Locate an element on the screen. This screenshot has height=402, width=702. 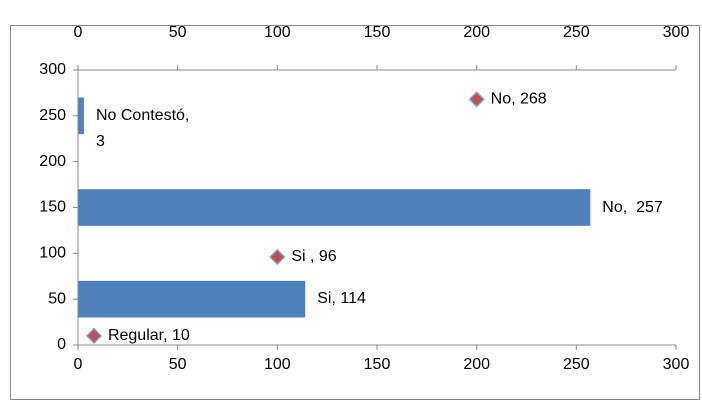
y-tick-label: 50 is located at coordinates (57, 298).